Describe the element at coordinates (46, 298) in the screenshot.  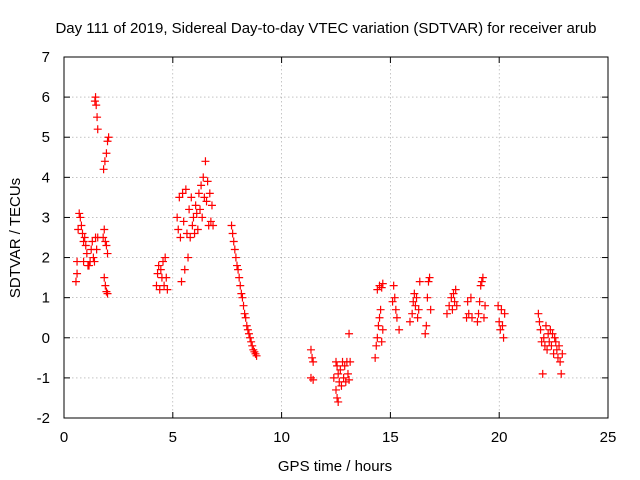
I see `y-tick-label: 1` at that location.